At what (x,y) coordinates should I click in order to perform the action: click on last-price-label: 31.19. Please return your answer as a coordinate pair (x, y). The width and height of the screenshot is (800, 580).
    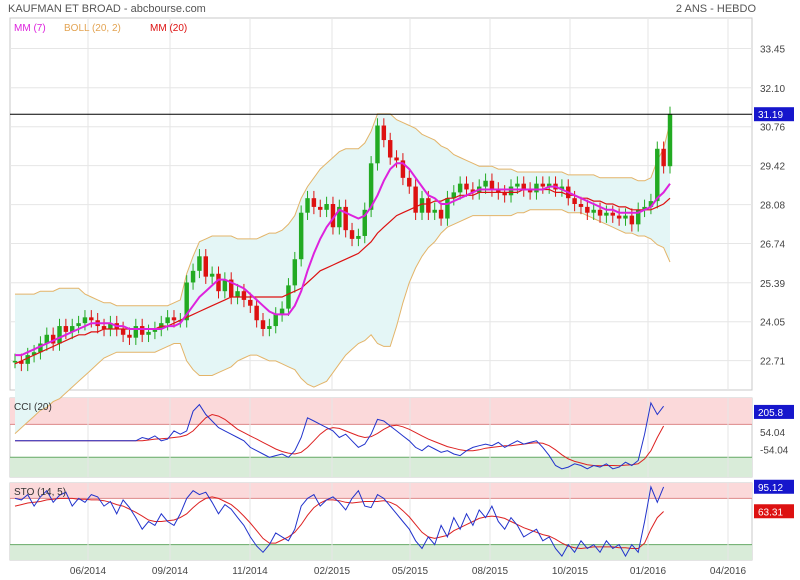
    Looking at the image, I should click on (770, 115).